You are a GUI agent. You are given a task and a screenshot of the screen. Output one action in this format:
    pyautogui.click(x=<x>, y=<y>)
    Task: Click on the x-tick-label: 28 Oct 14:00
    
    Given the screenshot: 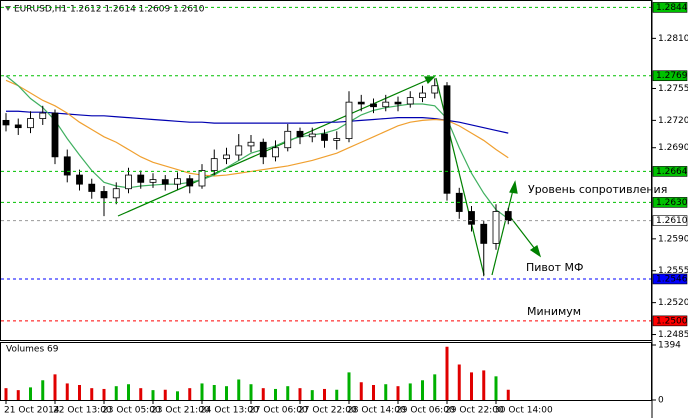 What is the action you would take?
    pyautogui.click(x=376, y=411)
    